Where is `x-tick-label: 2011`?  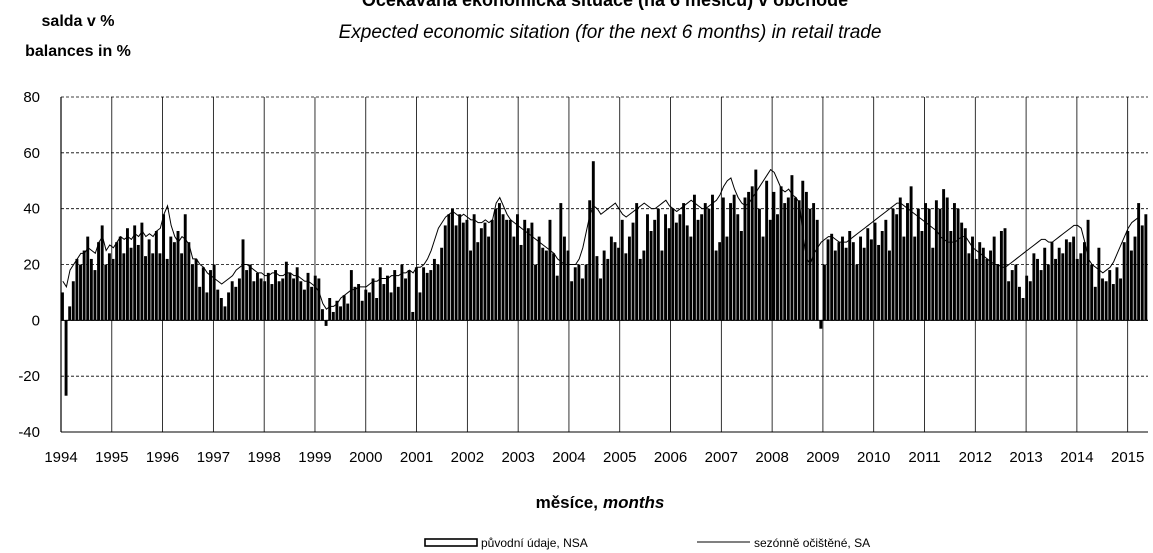
x-tick-label: 2011 is located at coordinates (924, 457).